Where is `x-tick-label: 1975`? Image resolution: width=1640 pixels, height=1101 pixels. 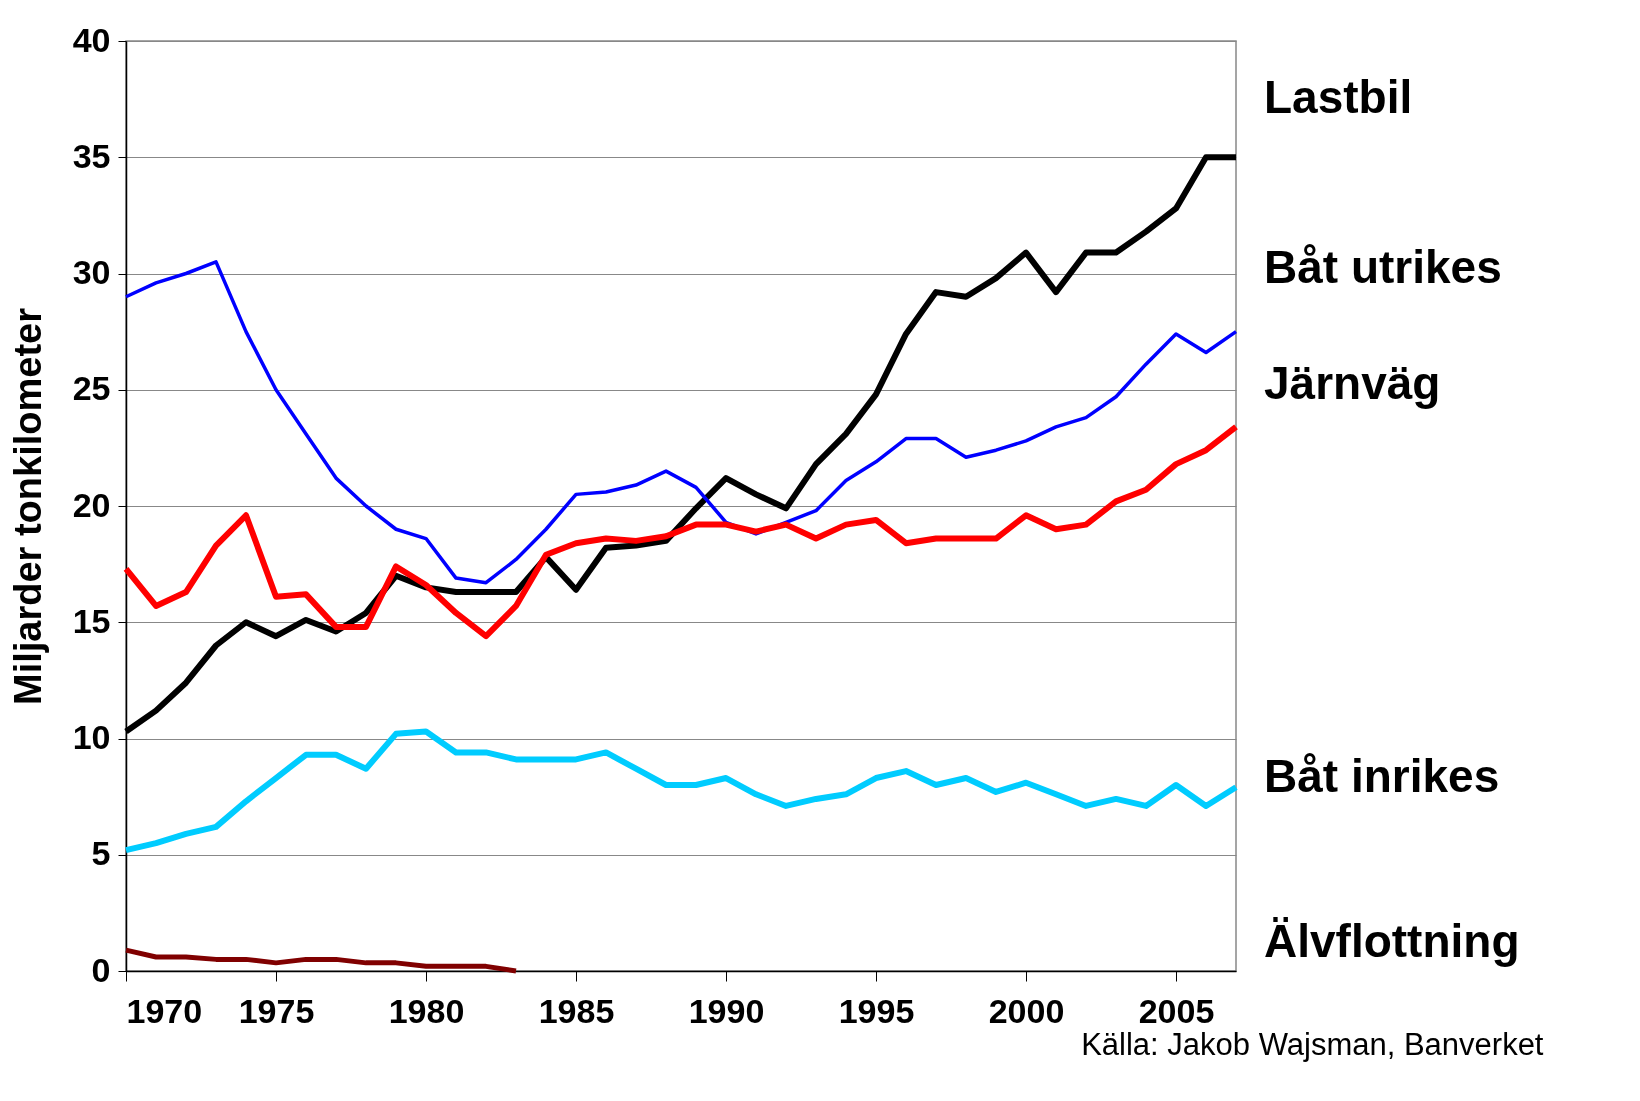 x-tick-label: 1975 is located at coordinates (276, 1010).